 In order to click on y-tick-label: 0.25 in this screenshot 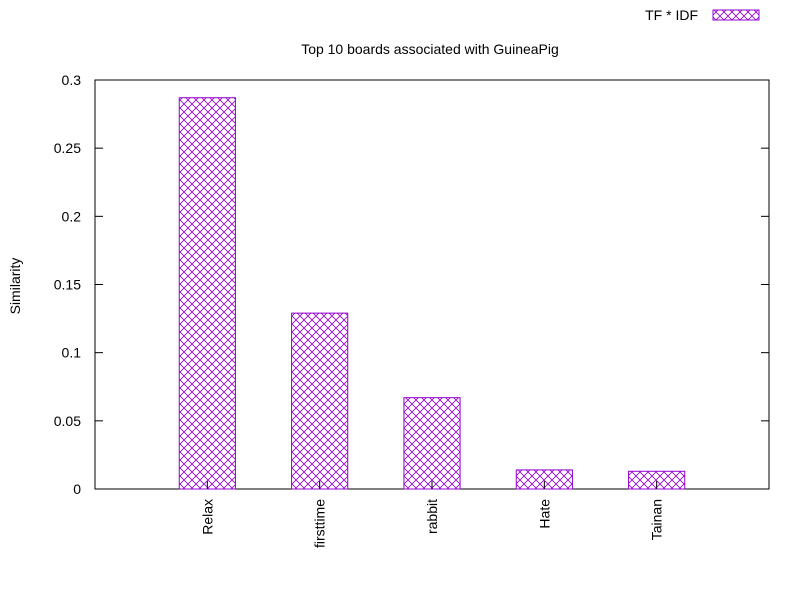, I will do `click(67, 148)`.